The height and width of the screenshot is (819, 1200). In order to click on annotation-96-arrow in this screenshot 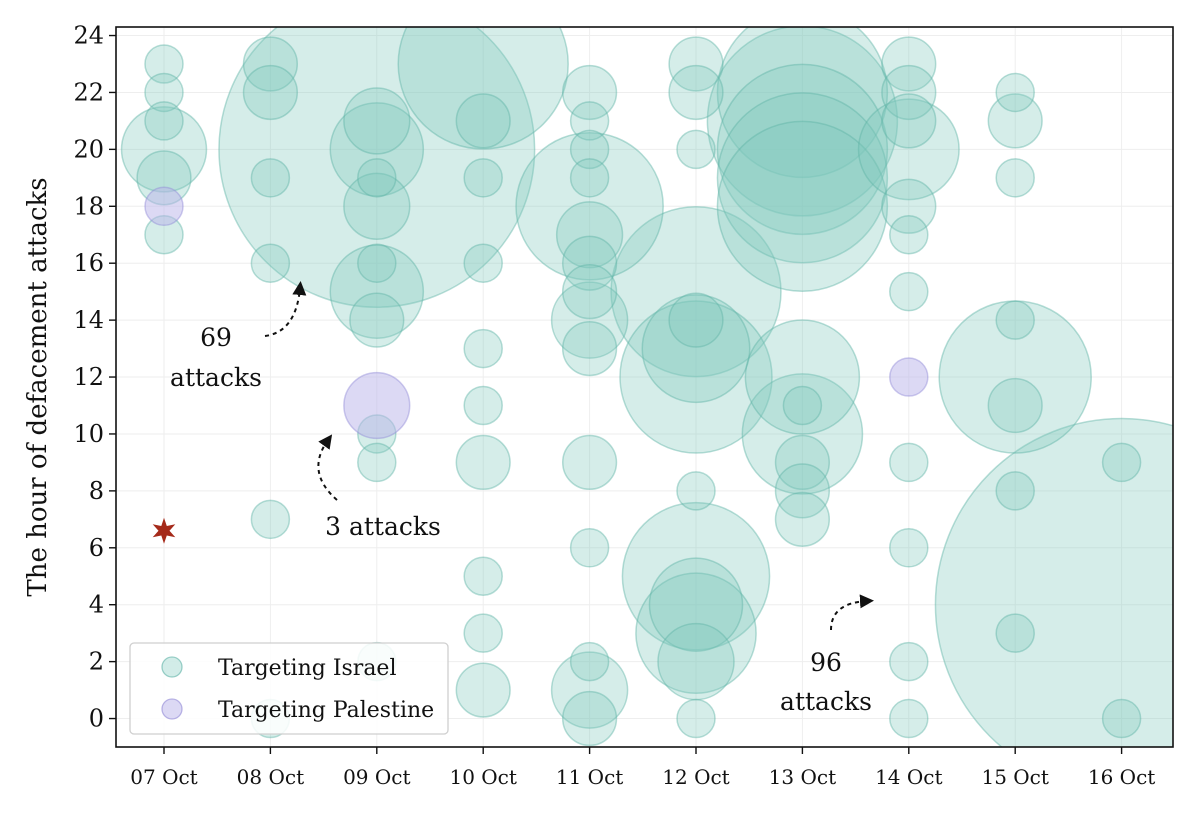, I will do `click(852, 612)`.